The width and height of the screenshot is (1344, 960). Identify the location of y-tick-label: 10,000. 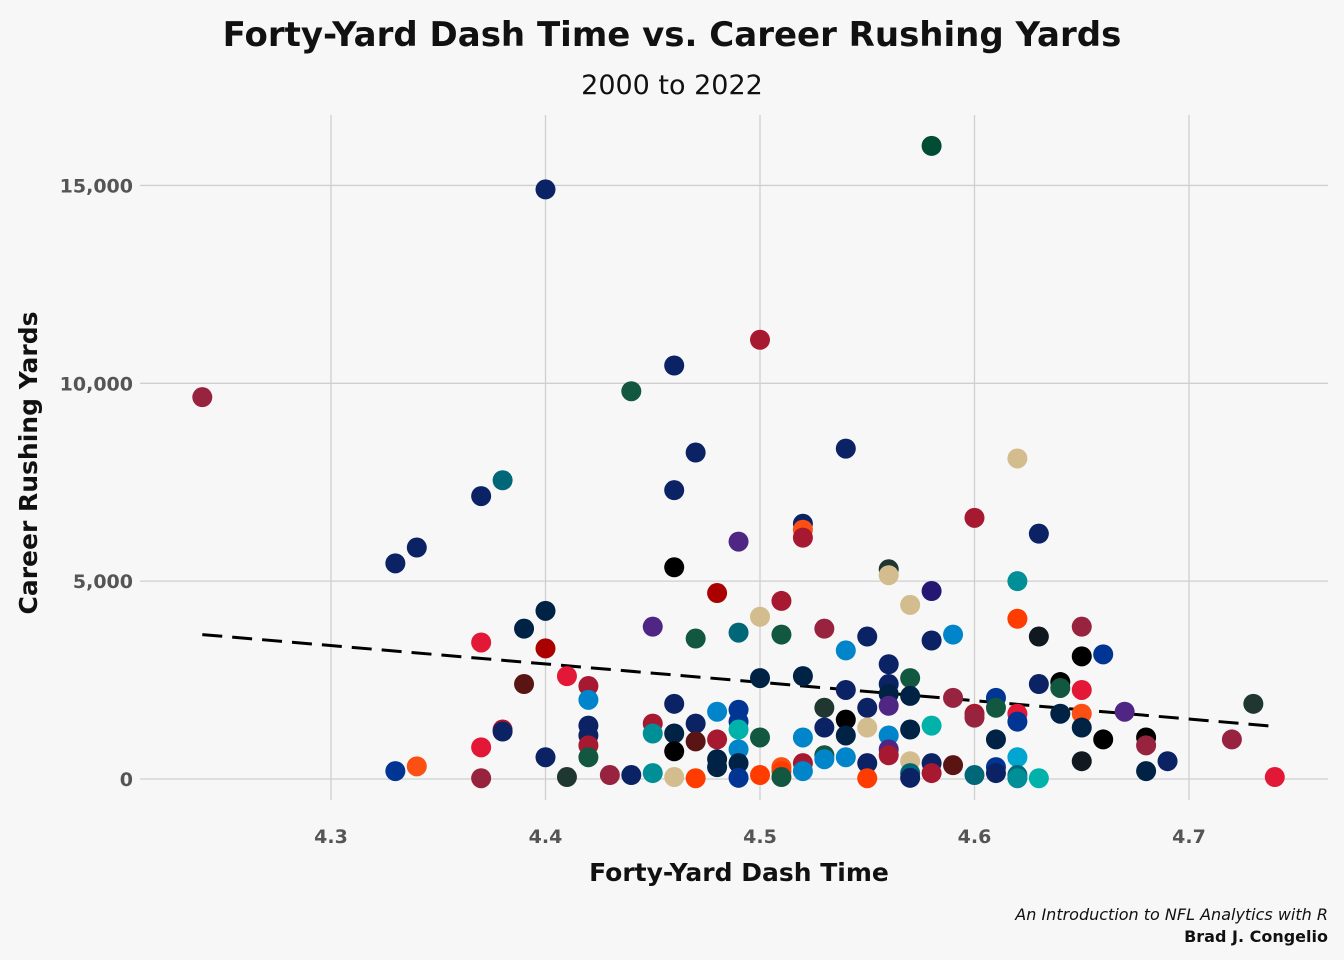
(96, 384).